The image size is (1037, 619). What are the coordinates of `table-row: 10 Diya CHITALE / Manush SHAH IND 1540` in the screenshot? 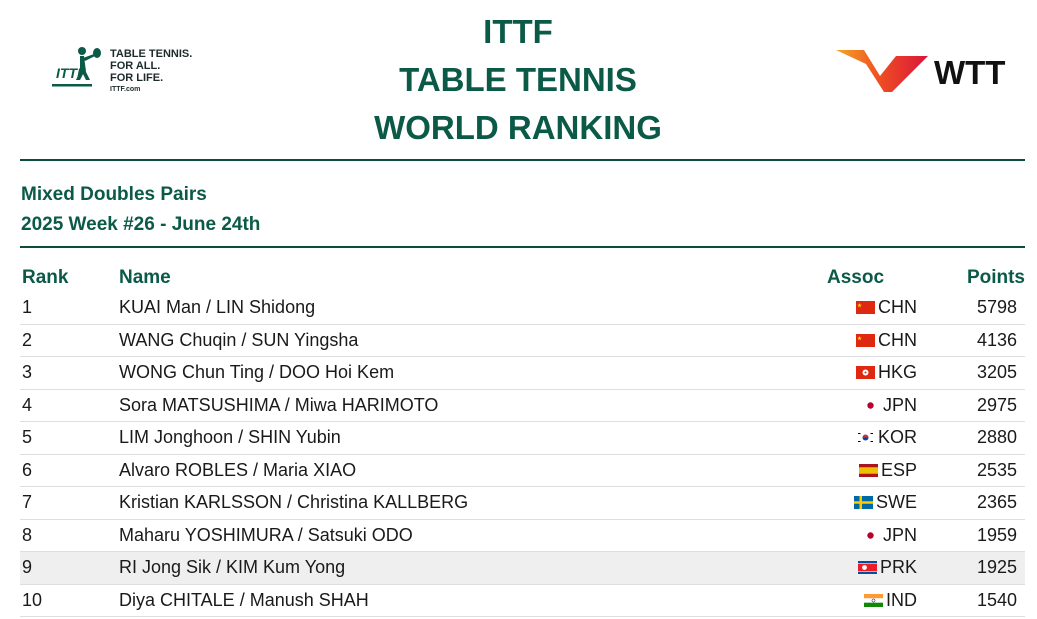 It's located at (522, 600).